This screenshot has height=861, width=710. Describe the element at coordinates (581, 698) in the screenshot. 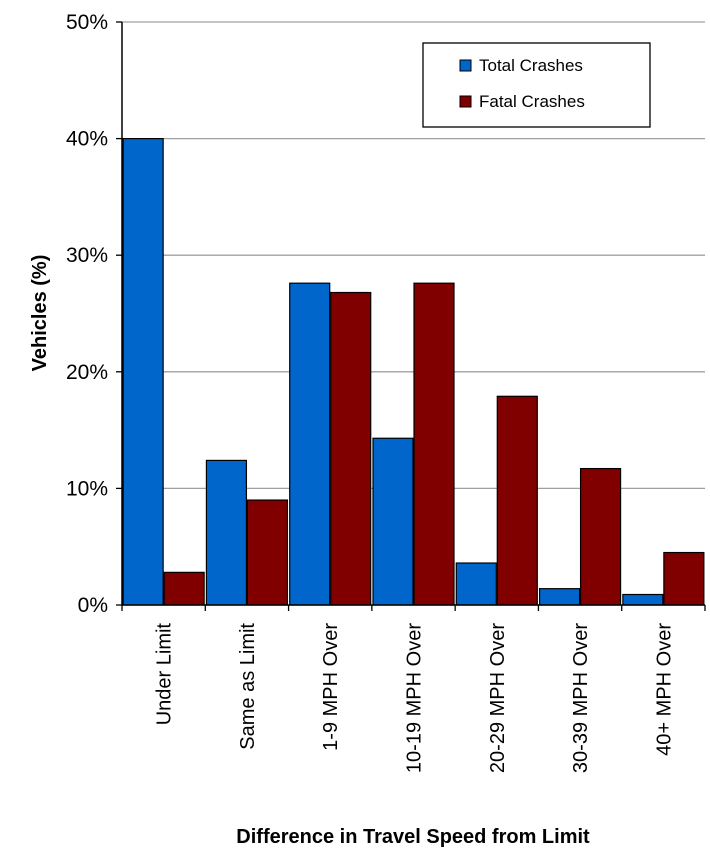

I see `x-tick-label: 30-39 MPH Over` at that location.